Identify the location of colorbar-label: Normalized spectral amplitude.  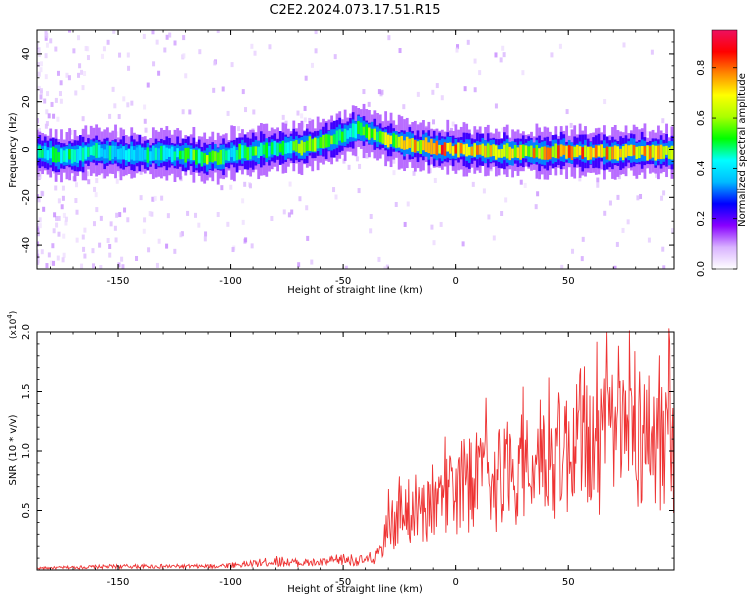
(742, 150).